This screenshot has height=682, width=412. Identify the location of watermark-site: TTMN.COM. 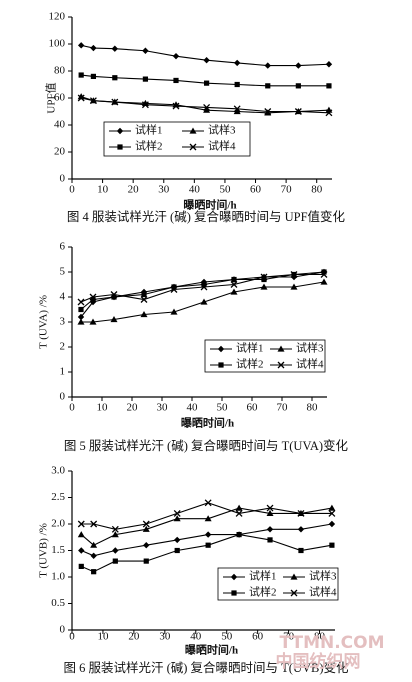
(331, 643).